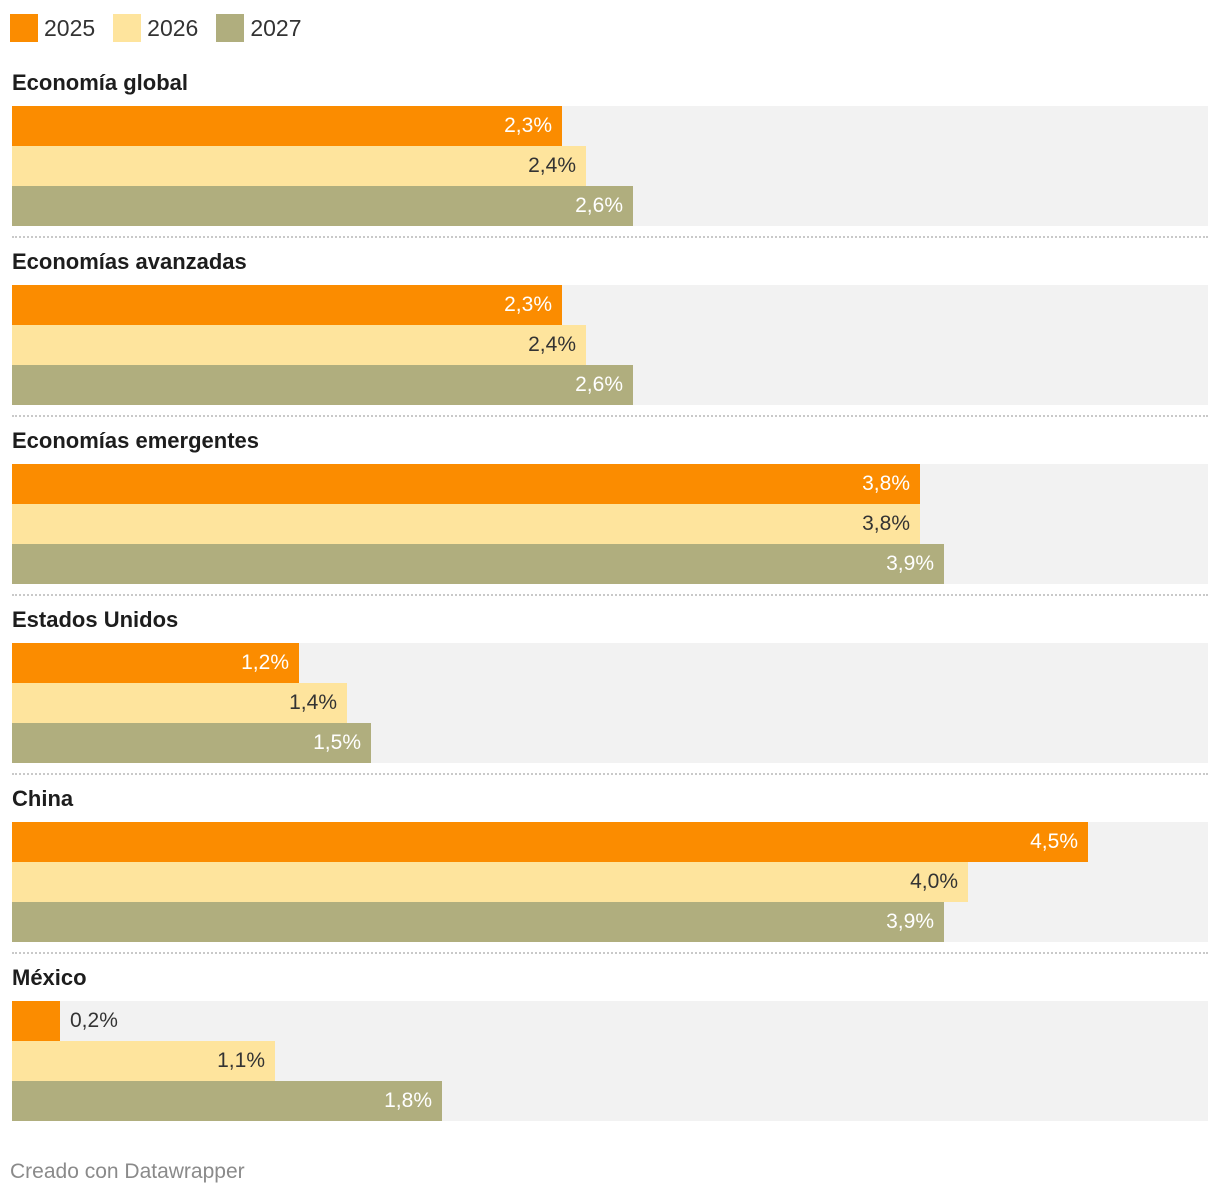  Describe the element at coordinates (95, 619) in the screenshot. I see `group-title: Estados Unidos` at that location.